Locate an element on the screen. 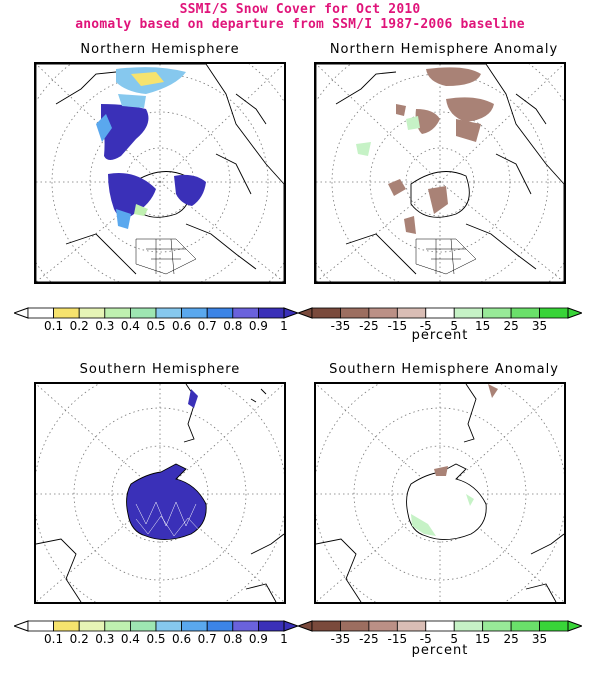 The image size is (600, 700). map-nh-anomaly is located at coordinates (440, 173).